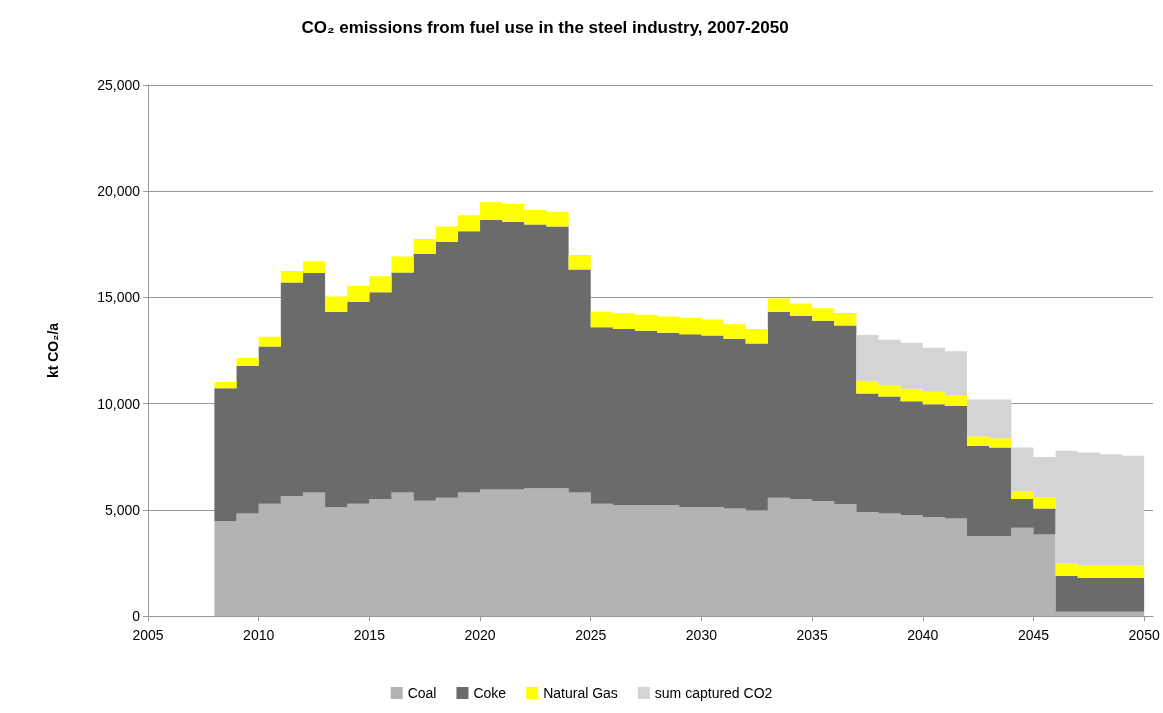 This screenshot has height=713, width=1163. I want to click on x-tick-label: 2010, so click(259, 635).